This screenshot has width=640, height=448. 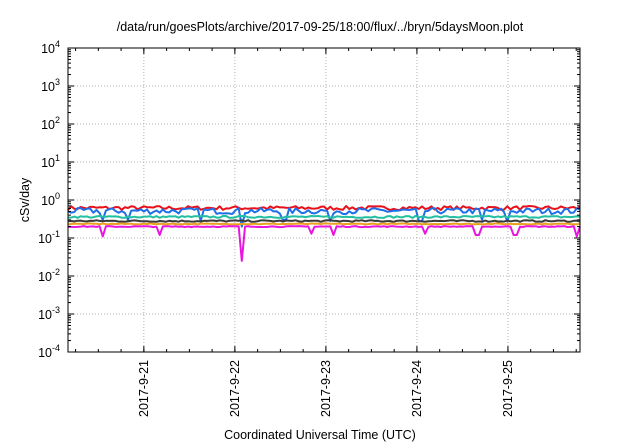 I want to click on y-tick-label: 10⁻³, so click(x=49, y=313).